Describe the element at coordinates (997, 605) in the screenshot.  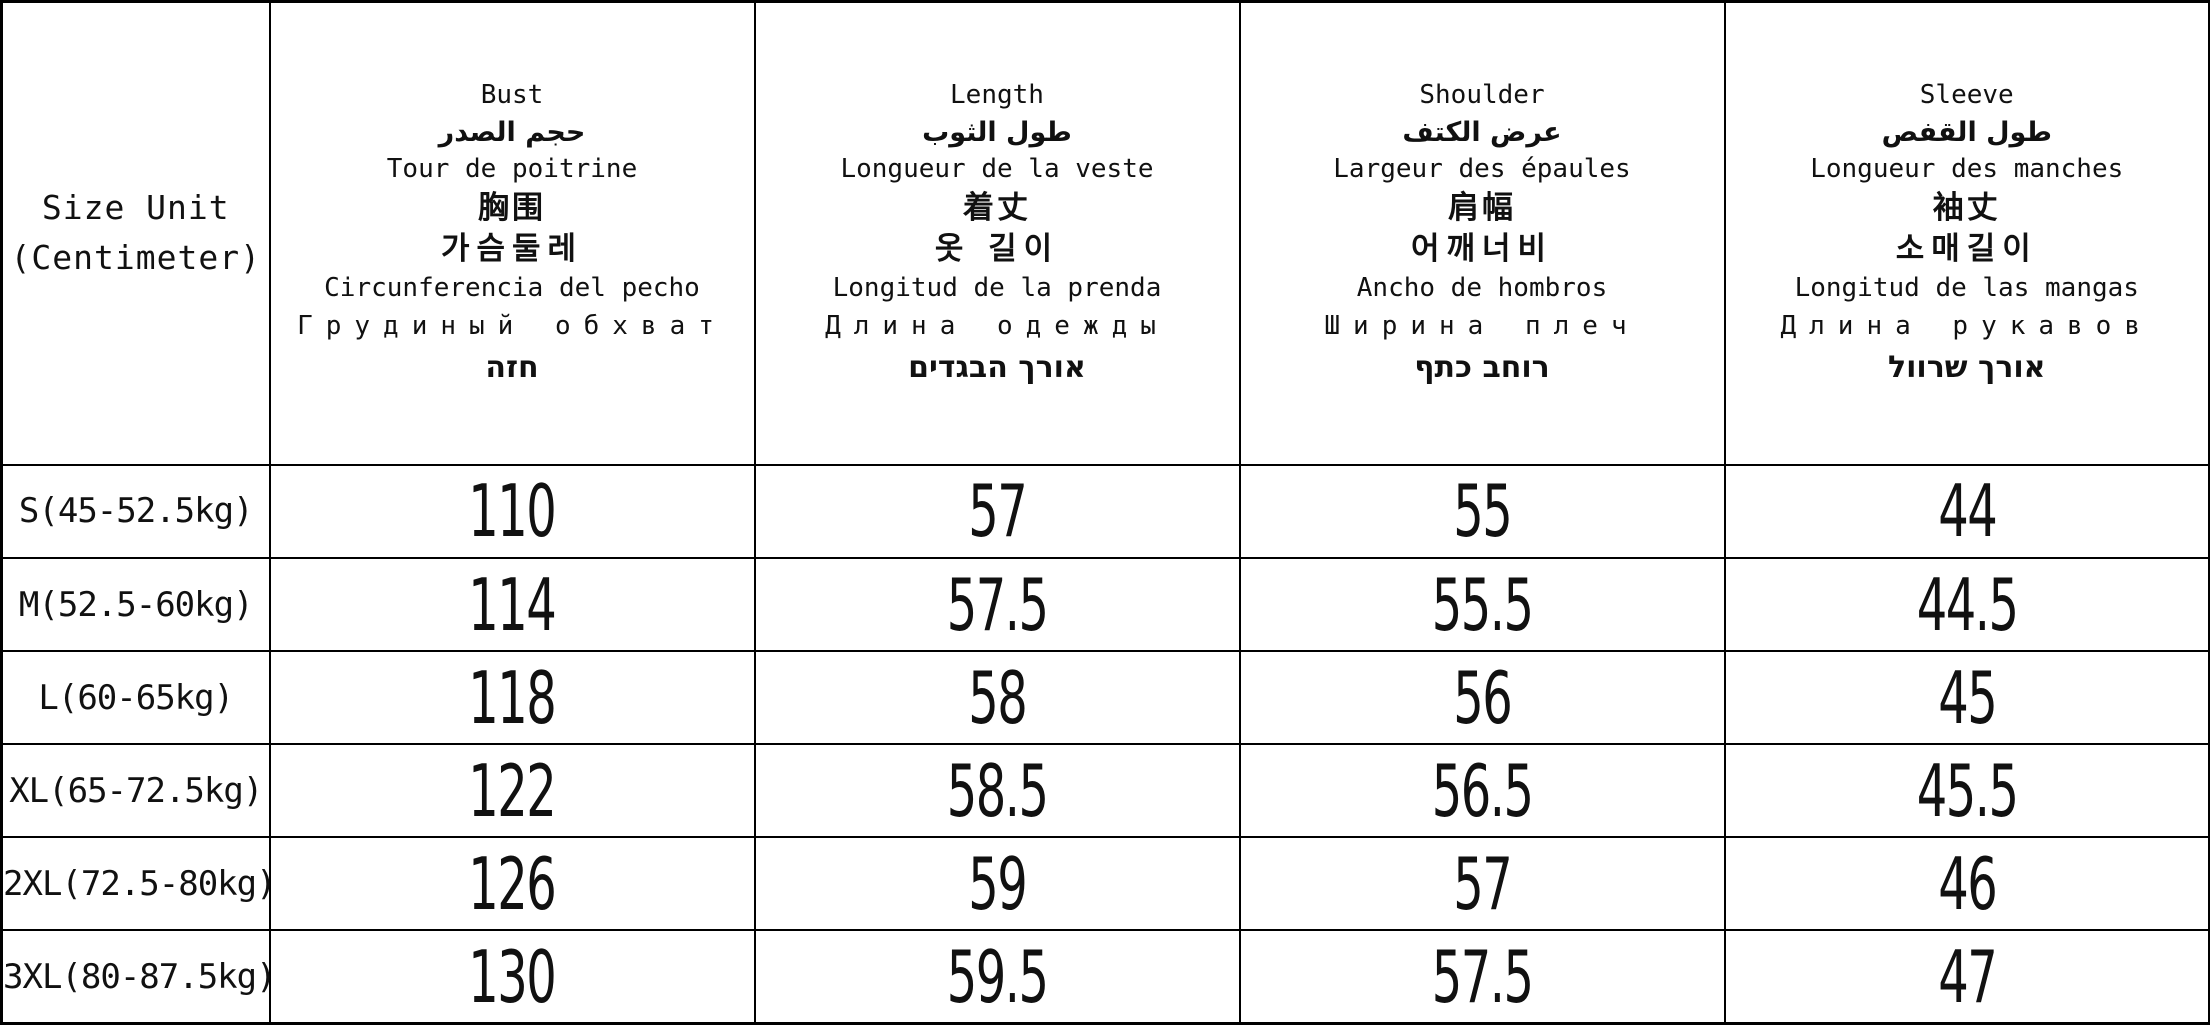
I see `length-value-m: 57.5` at that location.